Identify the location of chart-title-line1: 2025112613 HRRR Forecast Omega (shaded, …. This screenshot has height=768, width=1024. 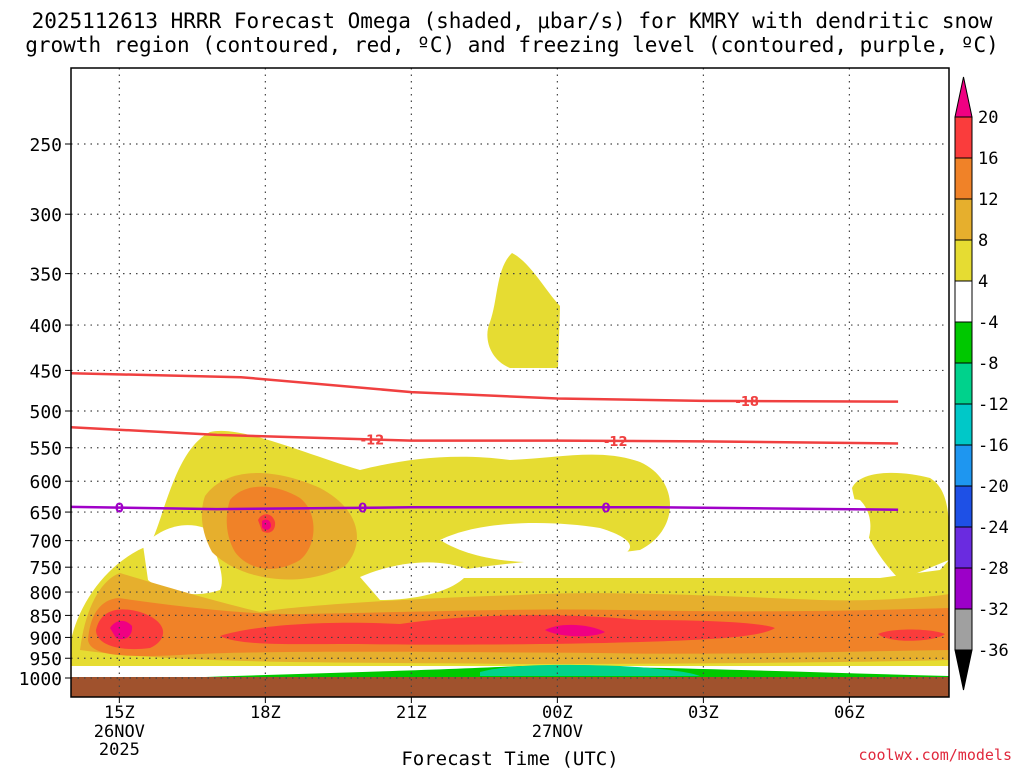
(512, 21).